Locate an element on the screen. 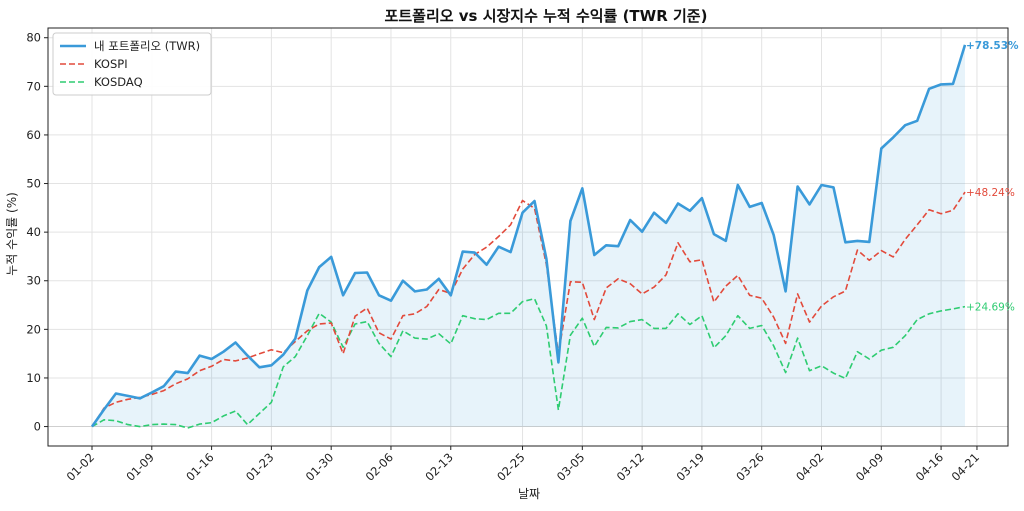 The image size is (1024, 511). legend-label: 내 포트폴리오 (TWR) is located at coordinates (147, 46).